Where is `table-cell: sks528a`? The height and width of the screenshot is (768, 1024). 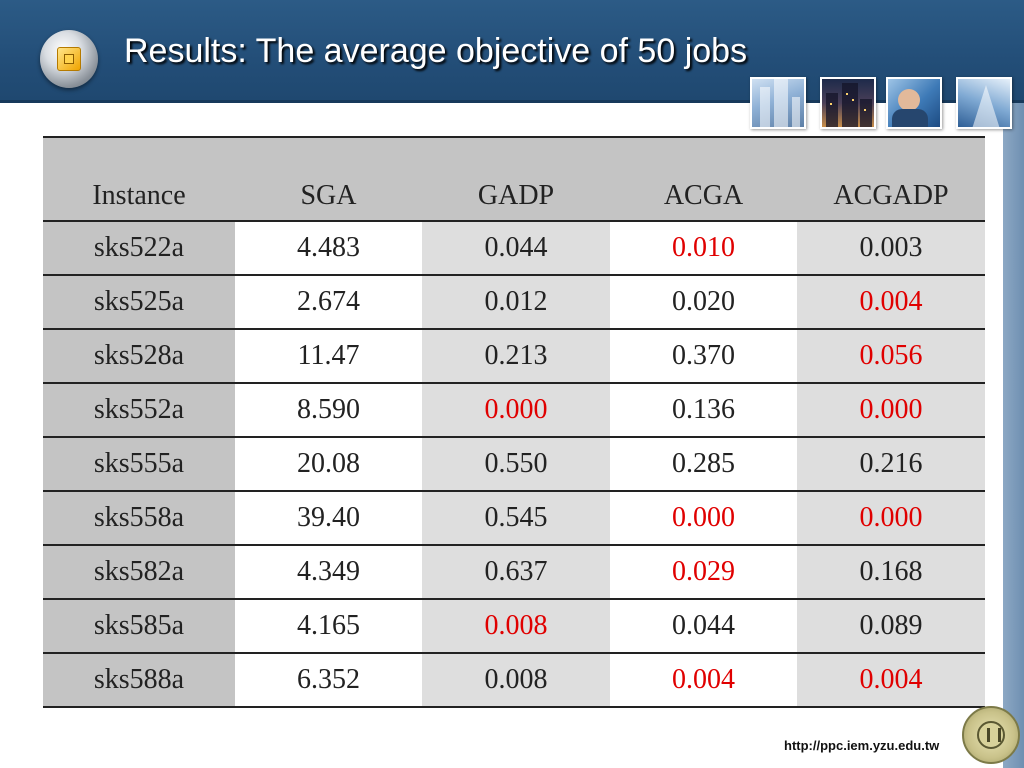
table-cell: sks528a is located at coordinates (139, 356).